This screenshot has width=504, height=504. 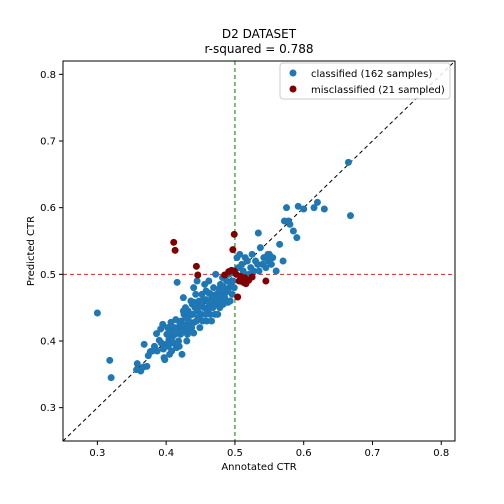 What do you see at coordinates (293, 73) in the screenshot?
I see `legend-marker-classified` at bounding box center [293, 73].